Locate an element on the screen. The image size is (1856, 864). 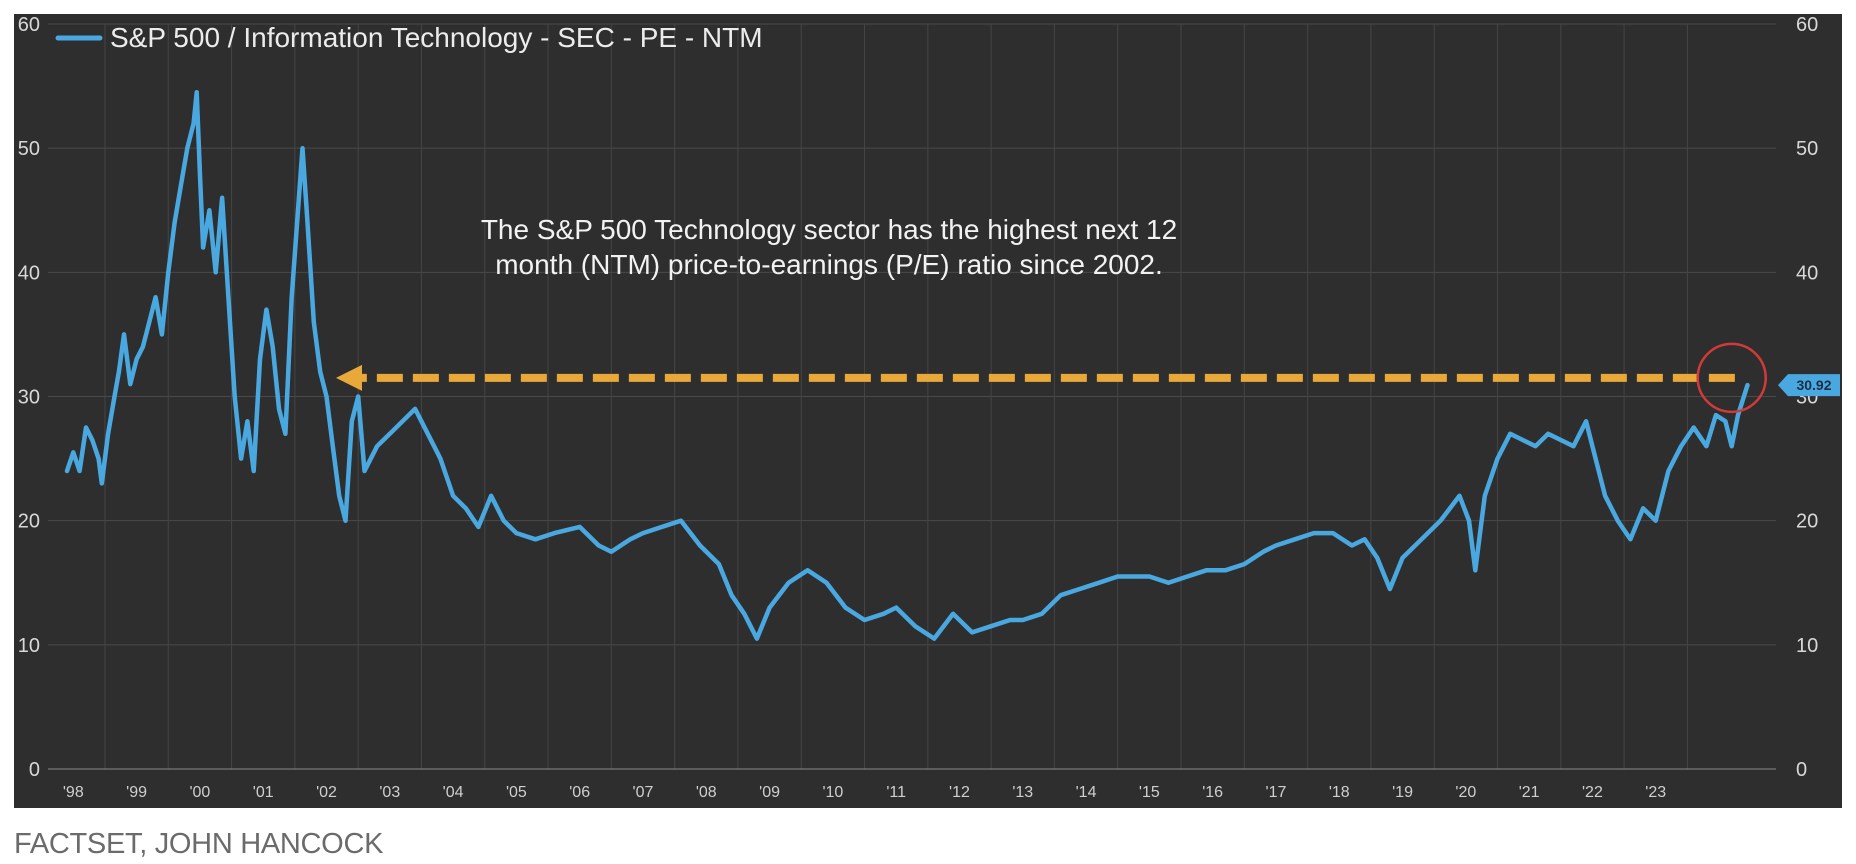
y-tick-label-right: 50 is located at coordinates (1807, 149).